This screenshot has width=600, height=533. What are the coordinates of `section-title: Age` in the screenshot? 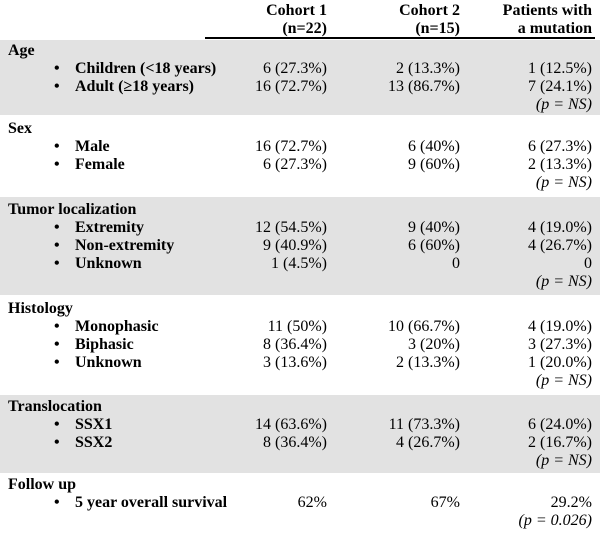 It's located at (21, 50).